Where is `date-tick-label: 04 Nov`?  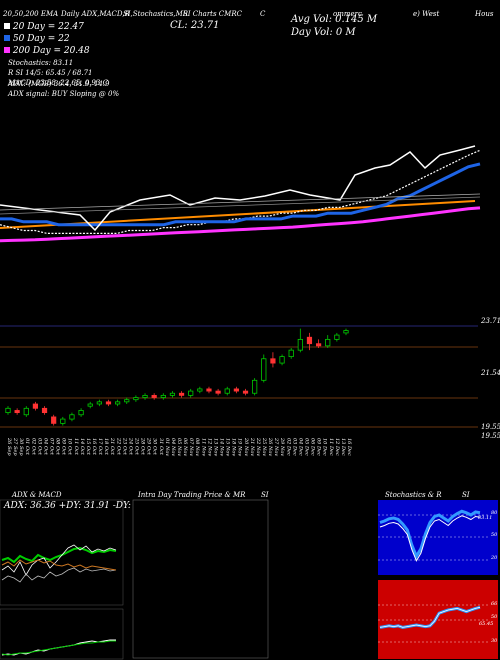
date-tick-label: 04 Nov is located at coordinates (173, 447).